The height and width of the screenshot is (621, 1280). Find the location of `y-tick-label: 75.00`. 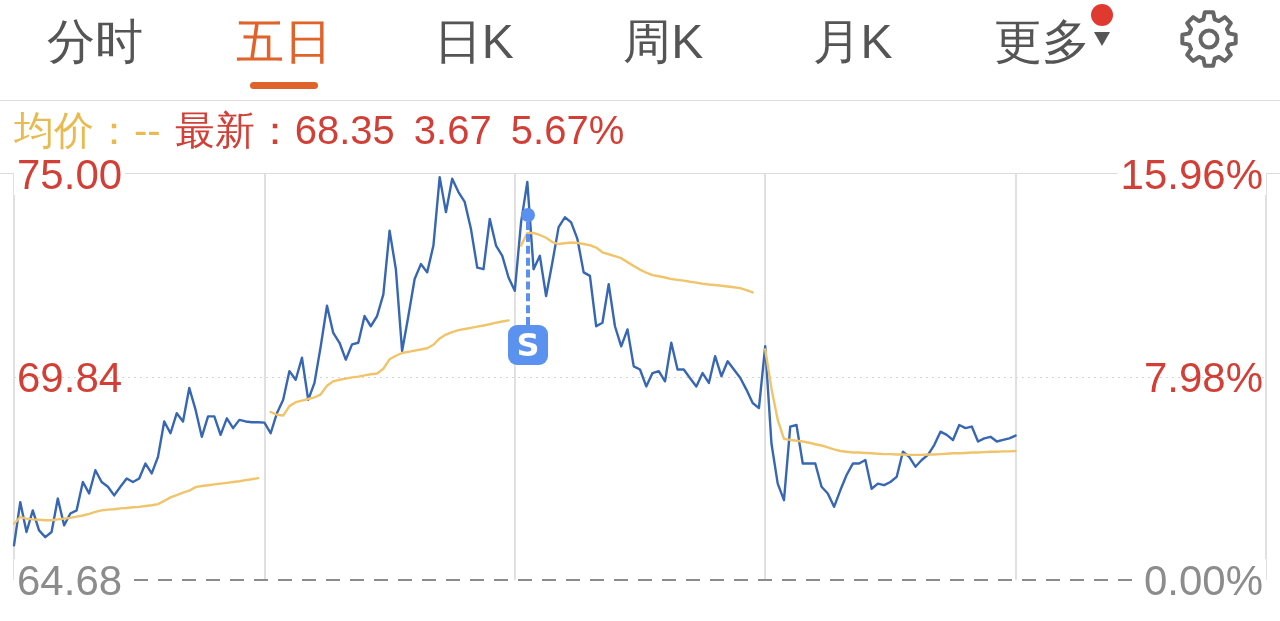

y-tick-label: 75.00 is located at coordinates (70, 174).